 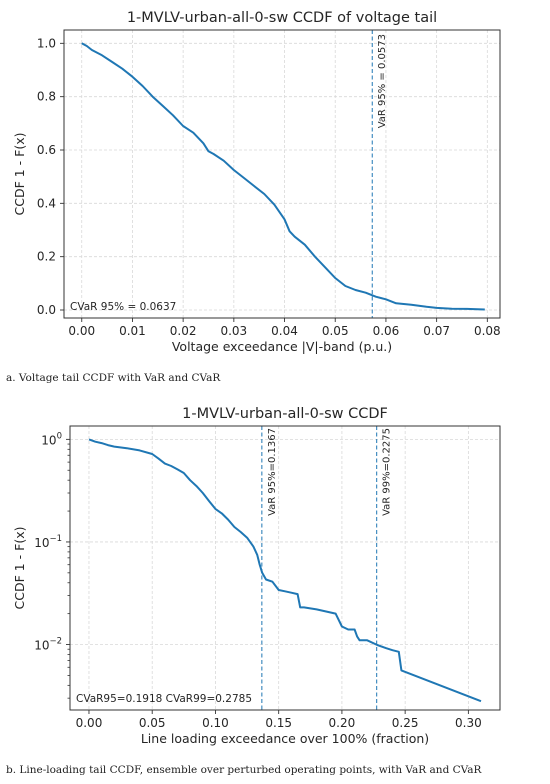 I want to click on y-tick-label: 0.2, so click(x=46, y=257).